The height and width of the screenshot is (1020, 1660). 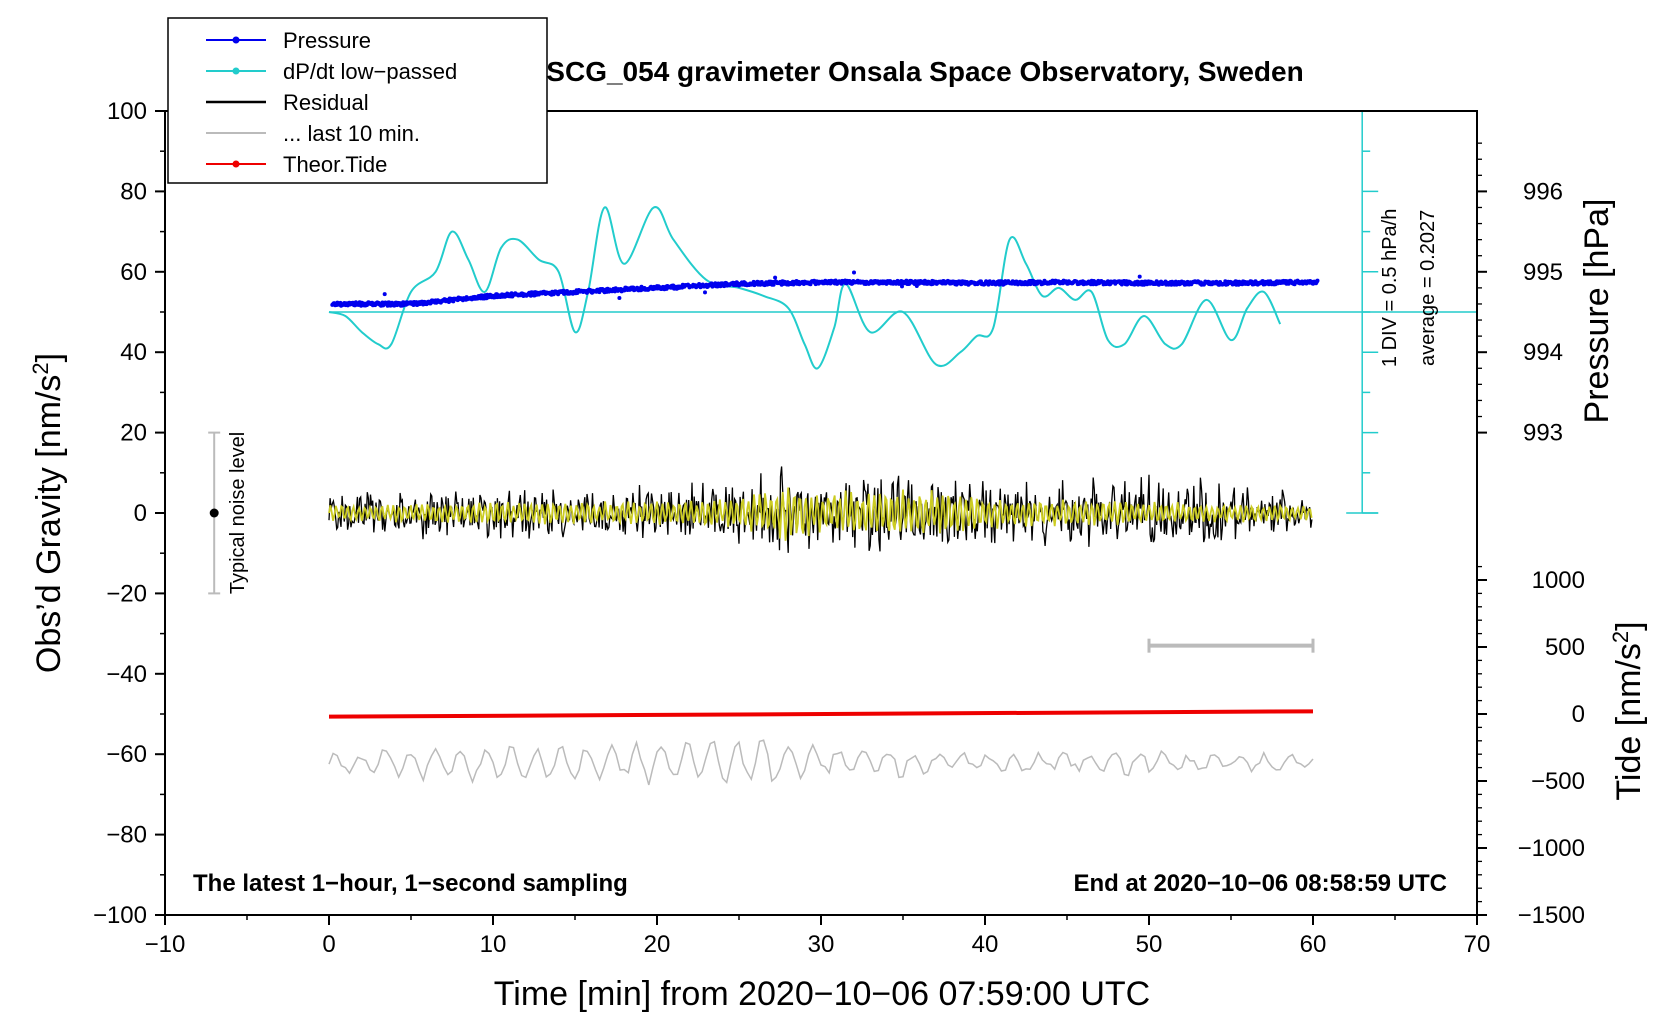 What do you see at coordinates (1551, 915) in the screenshot?
I see `tide-tick-label: −1500` at bounding box center [1551, 915].